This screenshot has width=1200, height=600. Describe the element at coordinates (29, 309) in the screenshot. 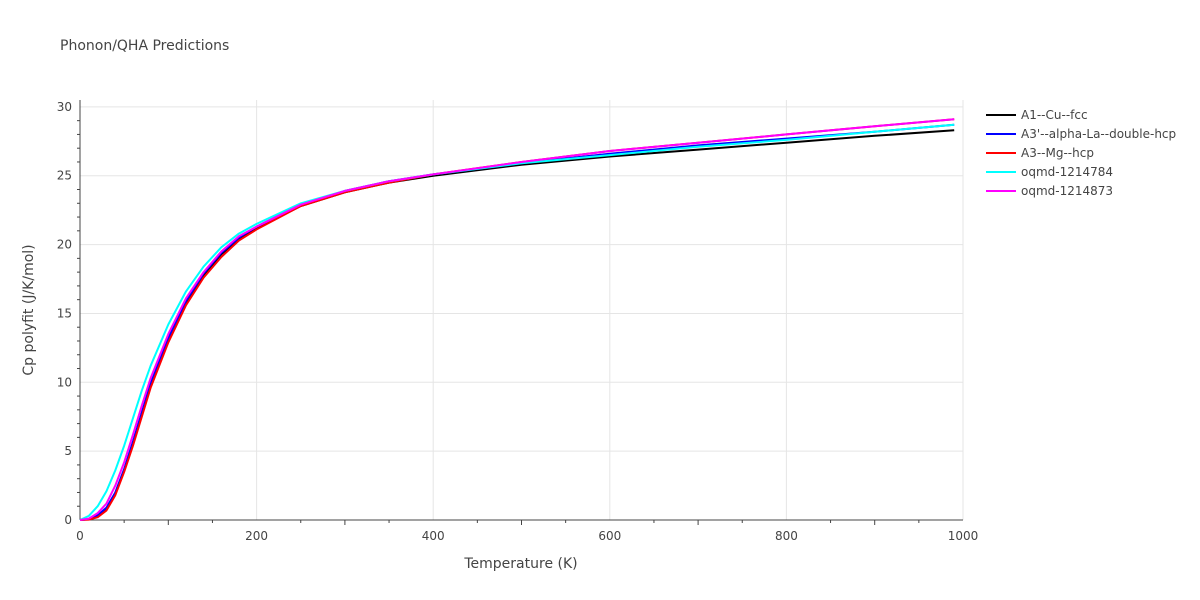

I see `y-axis-title: Cp polyfit (J/K/mol)` at that location.